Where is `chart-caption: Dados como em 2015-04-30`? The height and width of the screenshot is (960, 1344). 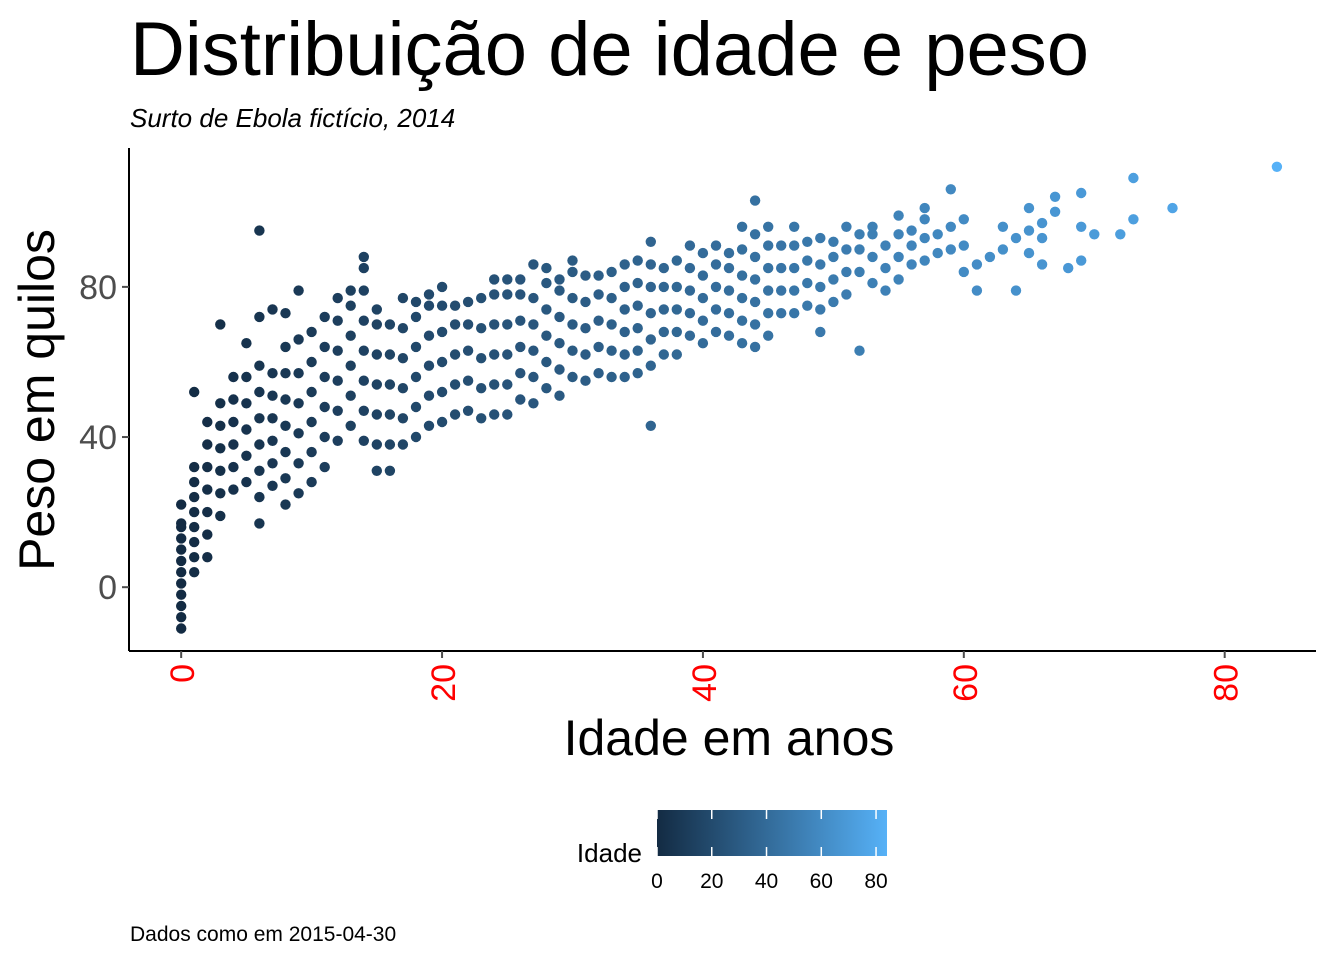 chart-caption: Dados como em 2015-04-30 is located at coordinates (263, 934).